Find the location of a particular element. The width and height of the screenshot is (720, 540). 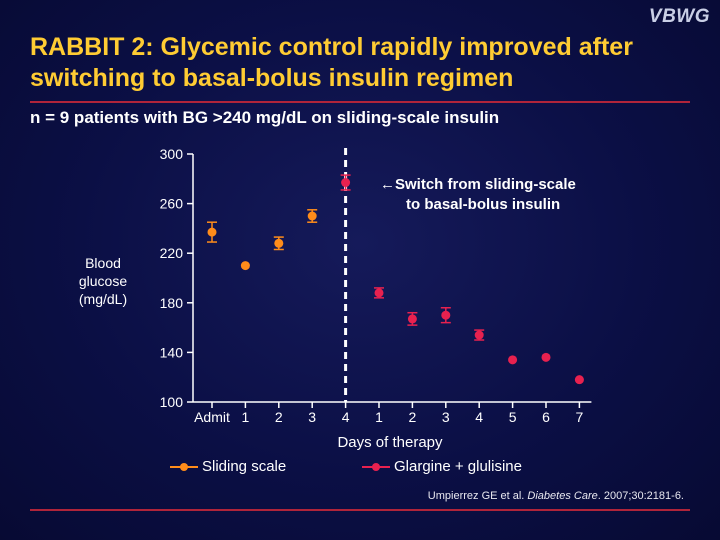

citation-details: . 2007;30:2181-6. is located at coordinates (640, 496).